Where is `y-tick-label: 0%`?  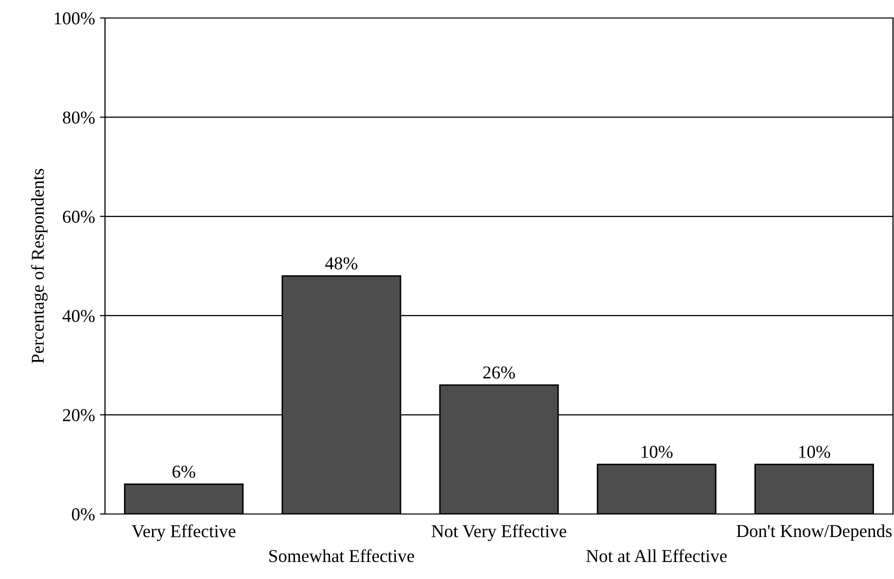 y-tick-label: 0% is located at coordinates (83, 514).